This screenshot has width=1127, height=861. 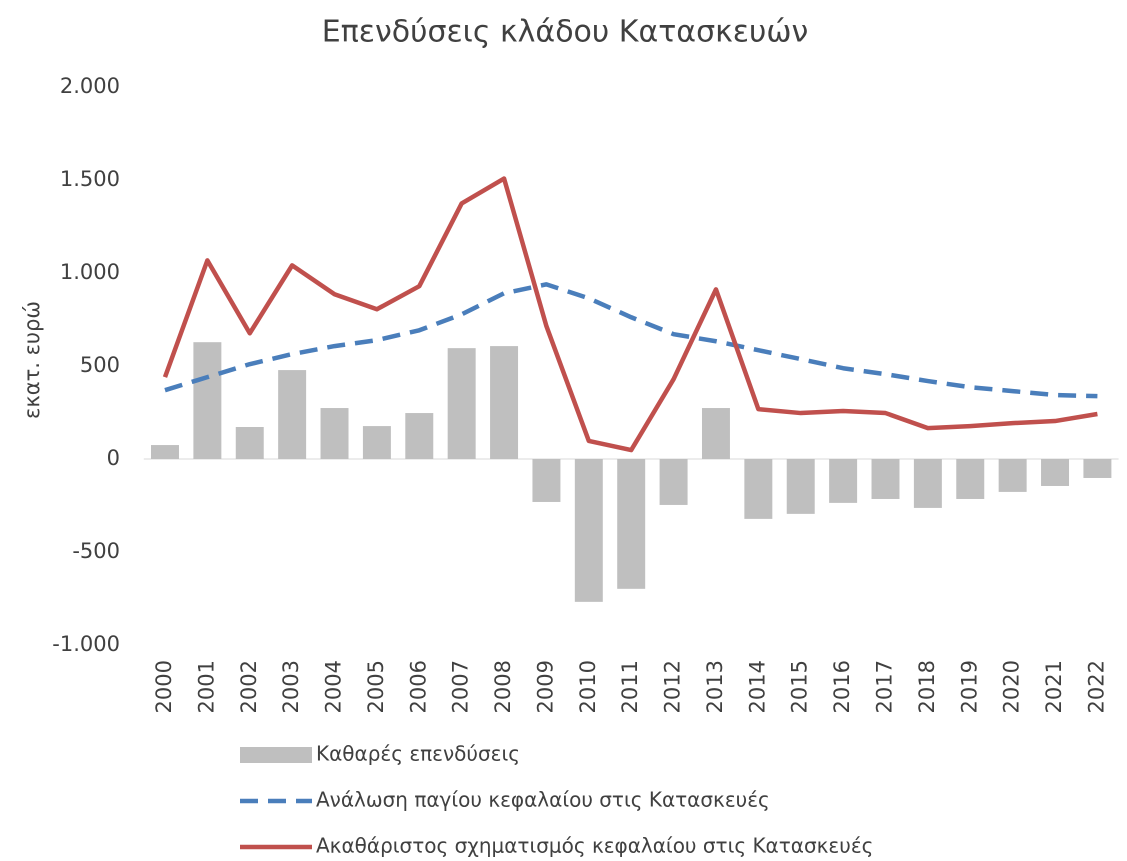 I want to click on x-tick-label: 2015, so click(x=800, y=686).